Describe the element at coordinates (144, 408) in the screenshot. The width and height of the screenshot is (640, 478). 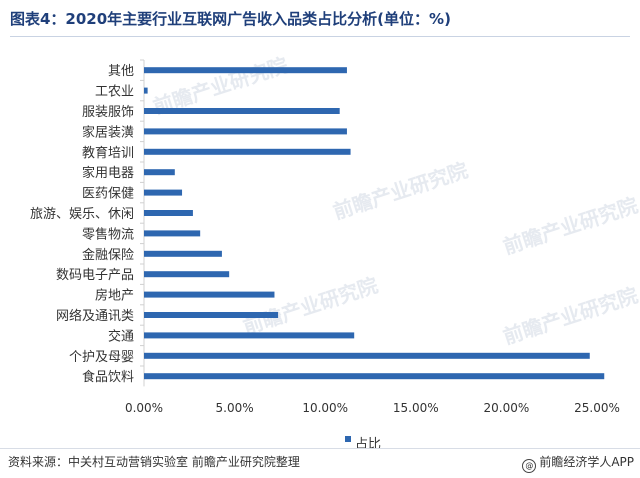
I see `x-tick-label: 0.00%` at that location.